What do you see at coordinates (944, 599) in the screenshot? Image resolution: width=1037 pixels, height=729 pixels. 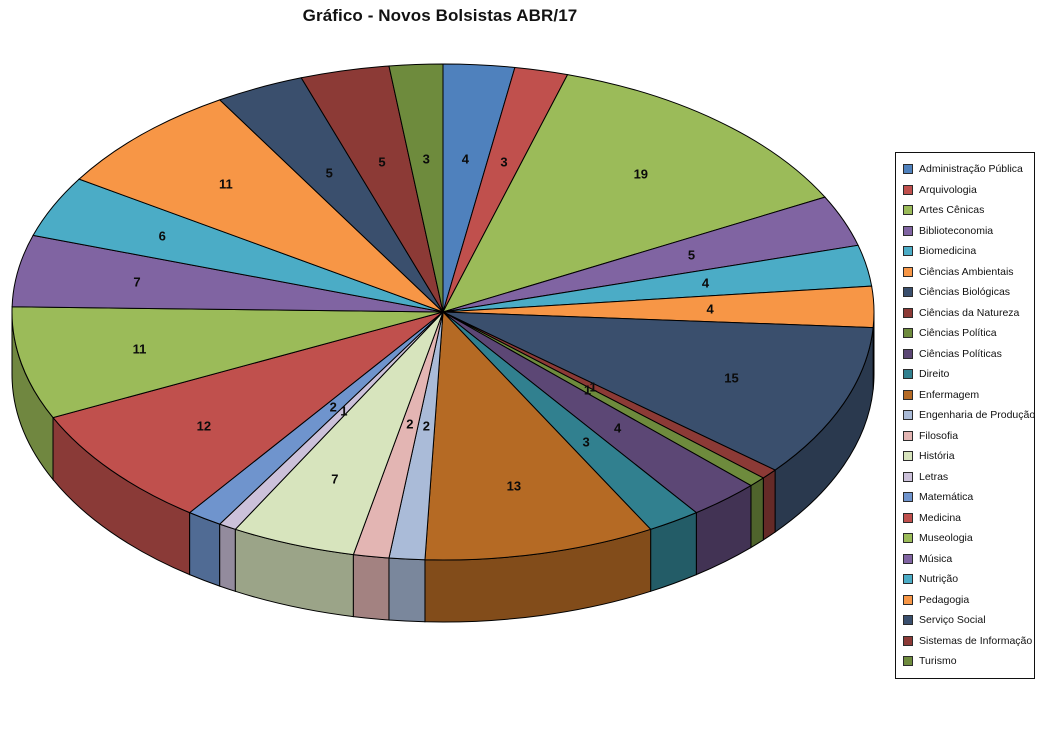 I see `legend-item-label: Pedagogia` at bounding box center [944, 599].